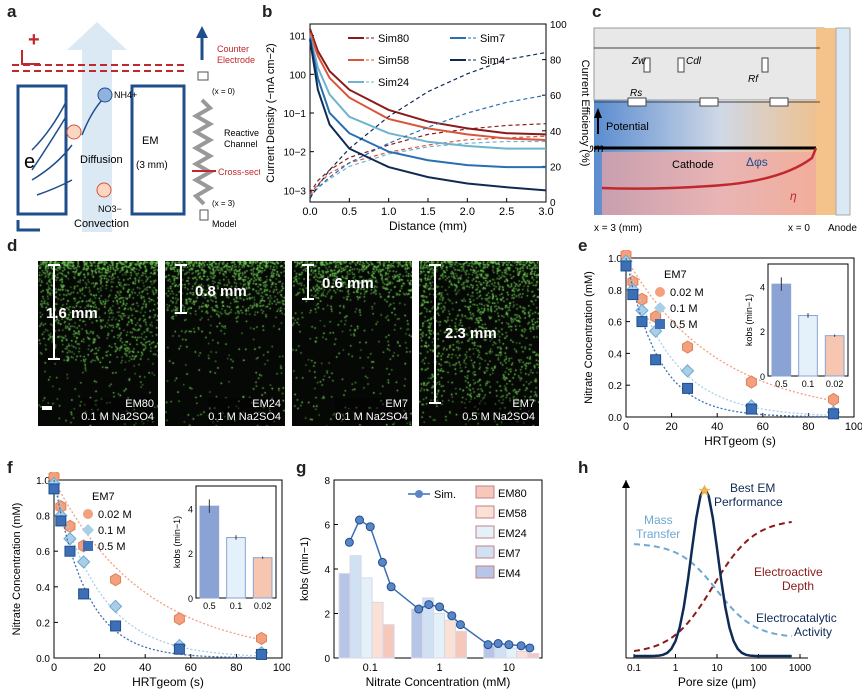 This screenshot has height=699, width=865. Describe the element at coordinates (509, 554) in the screenshot. I see `legend-label: EM7` at that location.